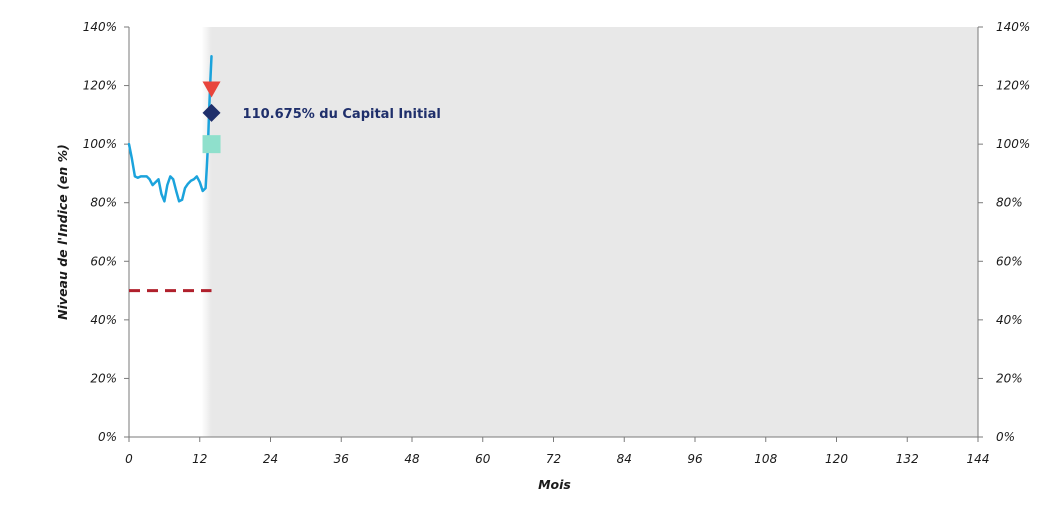 The height and width of the screenshot is (525, 1060). I want to click on shaded-region-edge, so click(206, 232).